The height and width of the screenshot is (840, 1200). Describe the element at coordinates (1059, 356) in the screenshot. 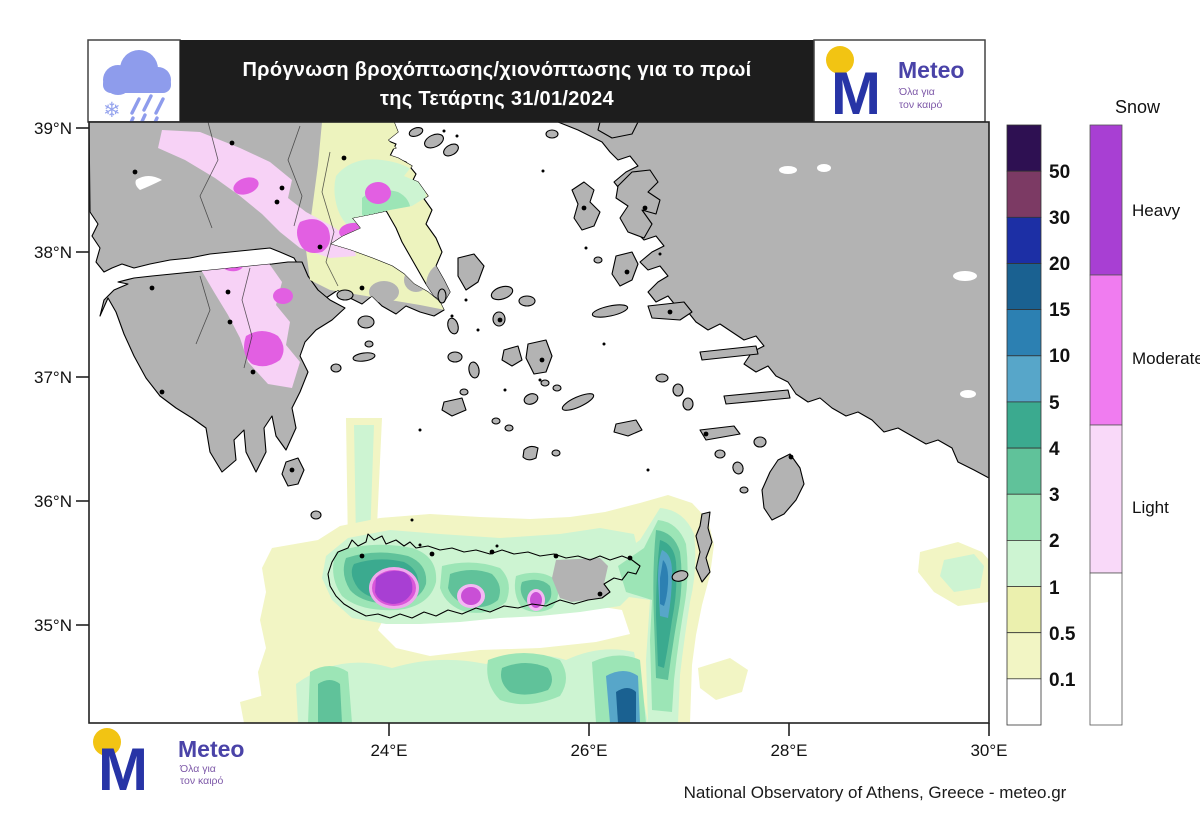

I see `rain-label-10: 10` at that location.